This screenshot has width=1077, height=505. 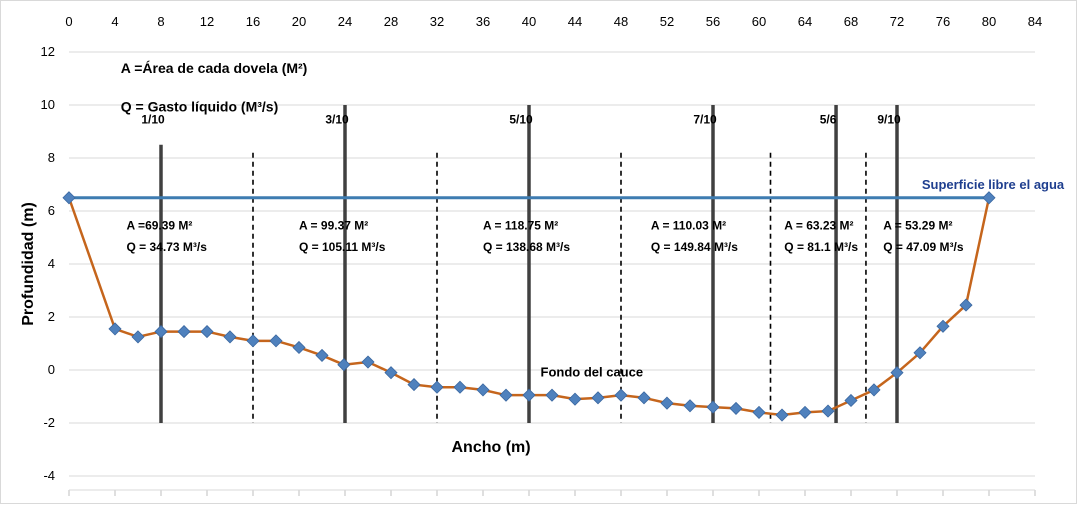 I want to click on segment-flow-label: Q = 81.1 M³/s, so click(x=821, y=247).